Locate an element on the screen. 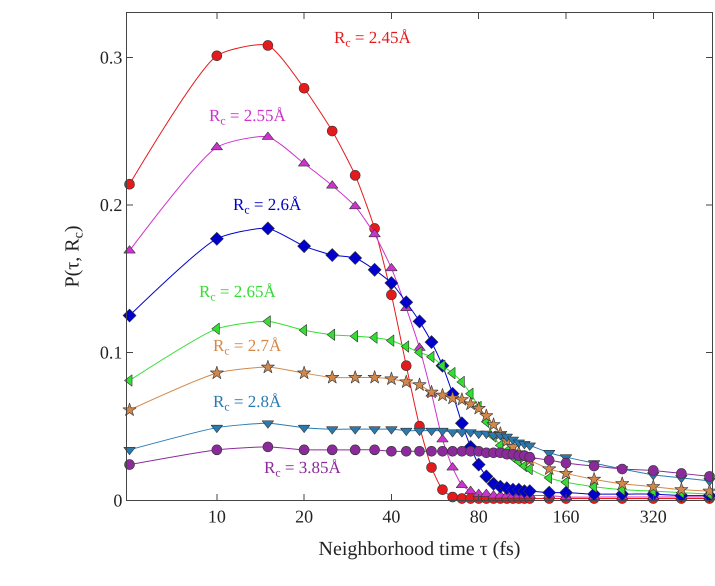 This screenshot has width=715, height=586. series-label: R$_{c}$ = 2.65Å is located at coordinates (237, 293).